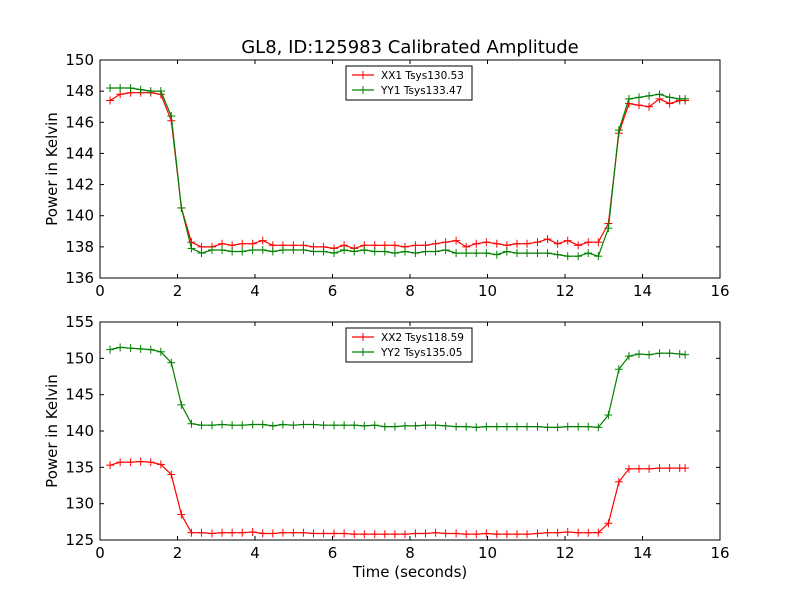  What do you see at coordinates (79, 540) in the screenshot?
I see `y-tick-label: 125` at bounding box center [79, 540].